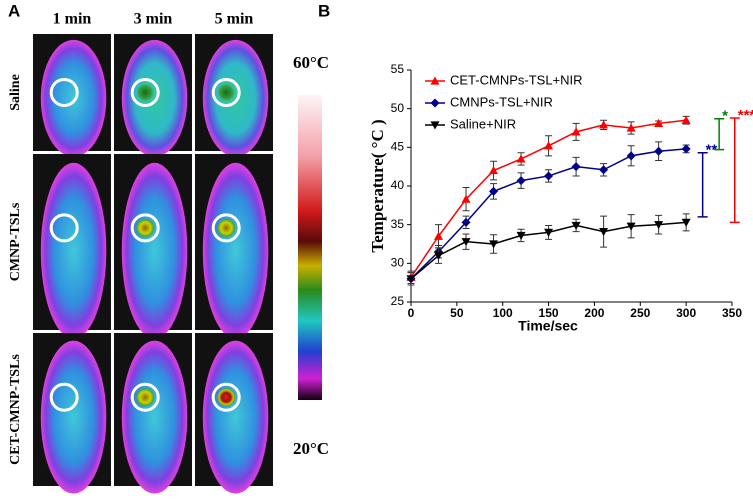 The width and height of the screenshot is (753, 499). What do you see at coordinates (712, 150) in the screenshot?
I see `significance-label: **` at bounding box center [712, 150].